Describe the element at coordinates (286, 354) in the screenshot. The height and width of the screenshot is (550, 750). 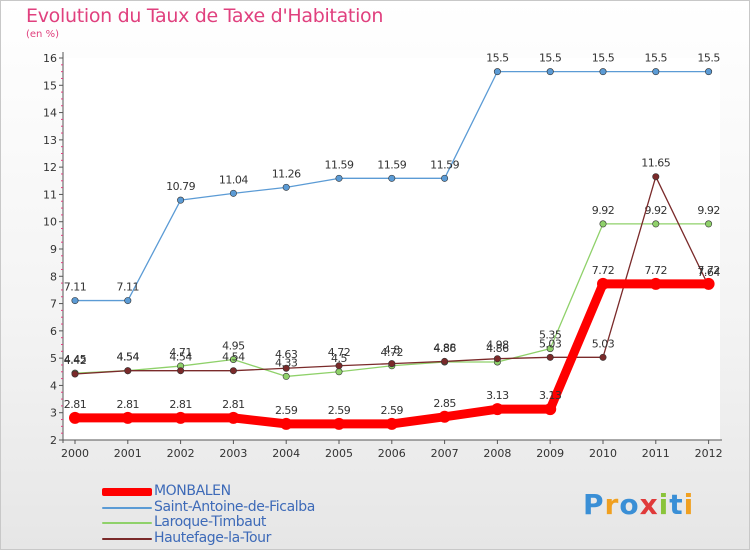
I see `data-label: 4.63` at that location.